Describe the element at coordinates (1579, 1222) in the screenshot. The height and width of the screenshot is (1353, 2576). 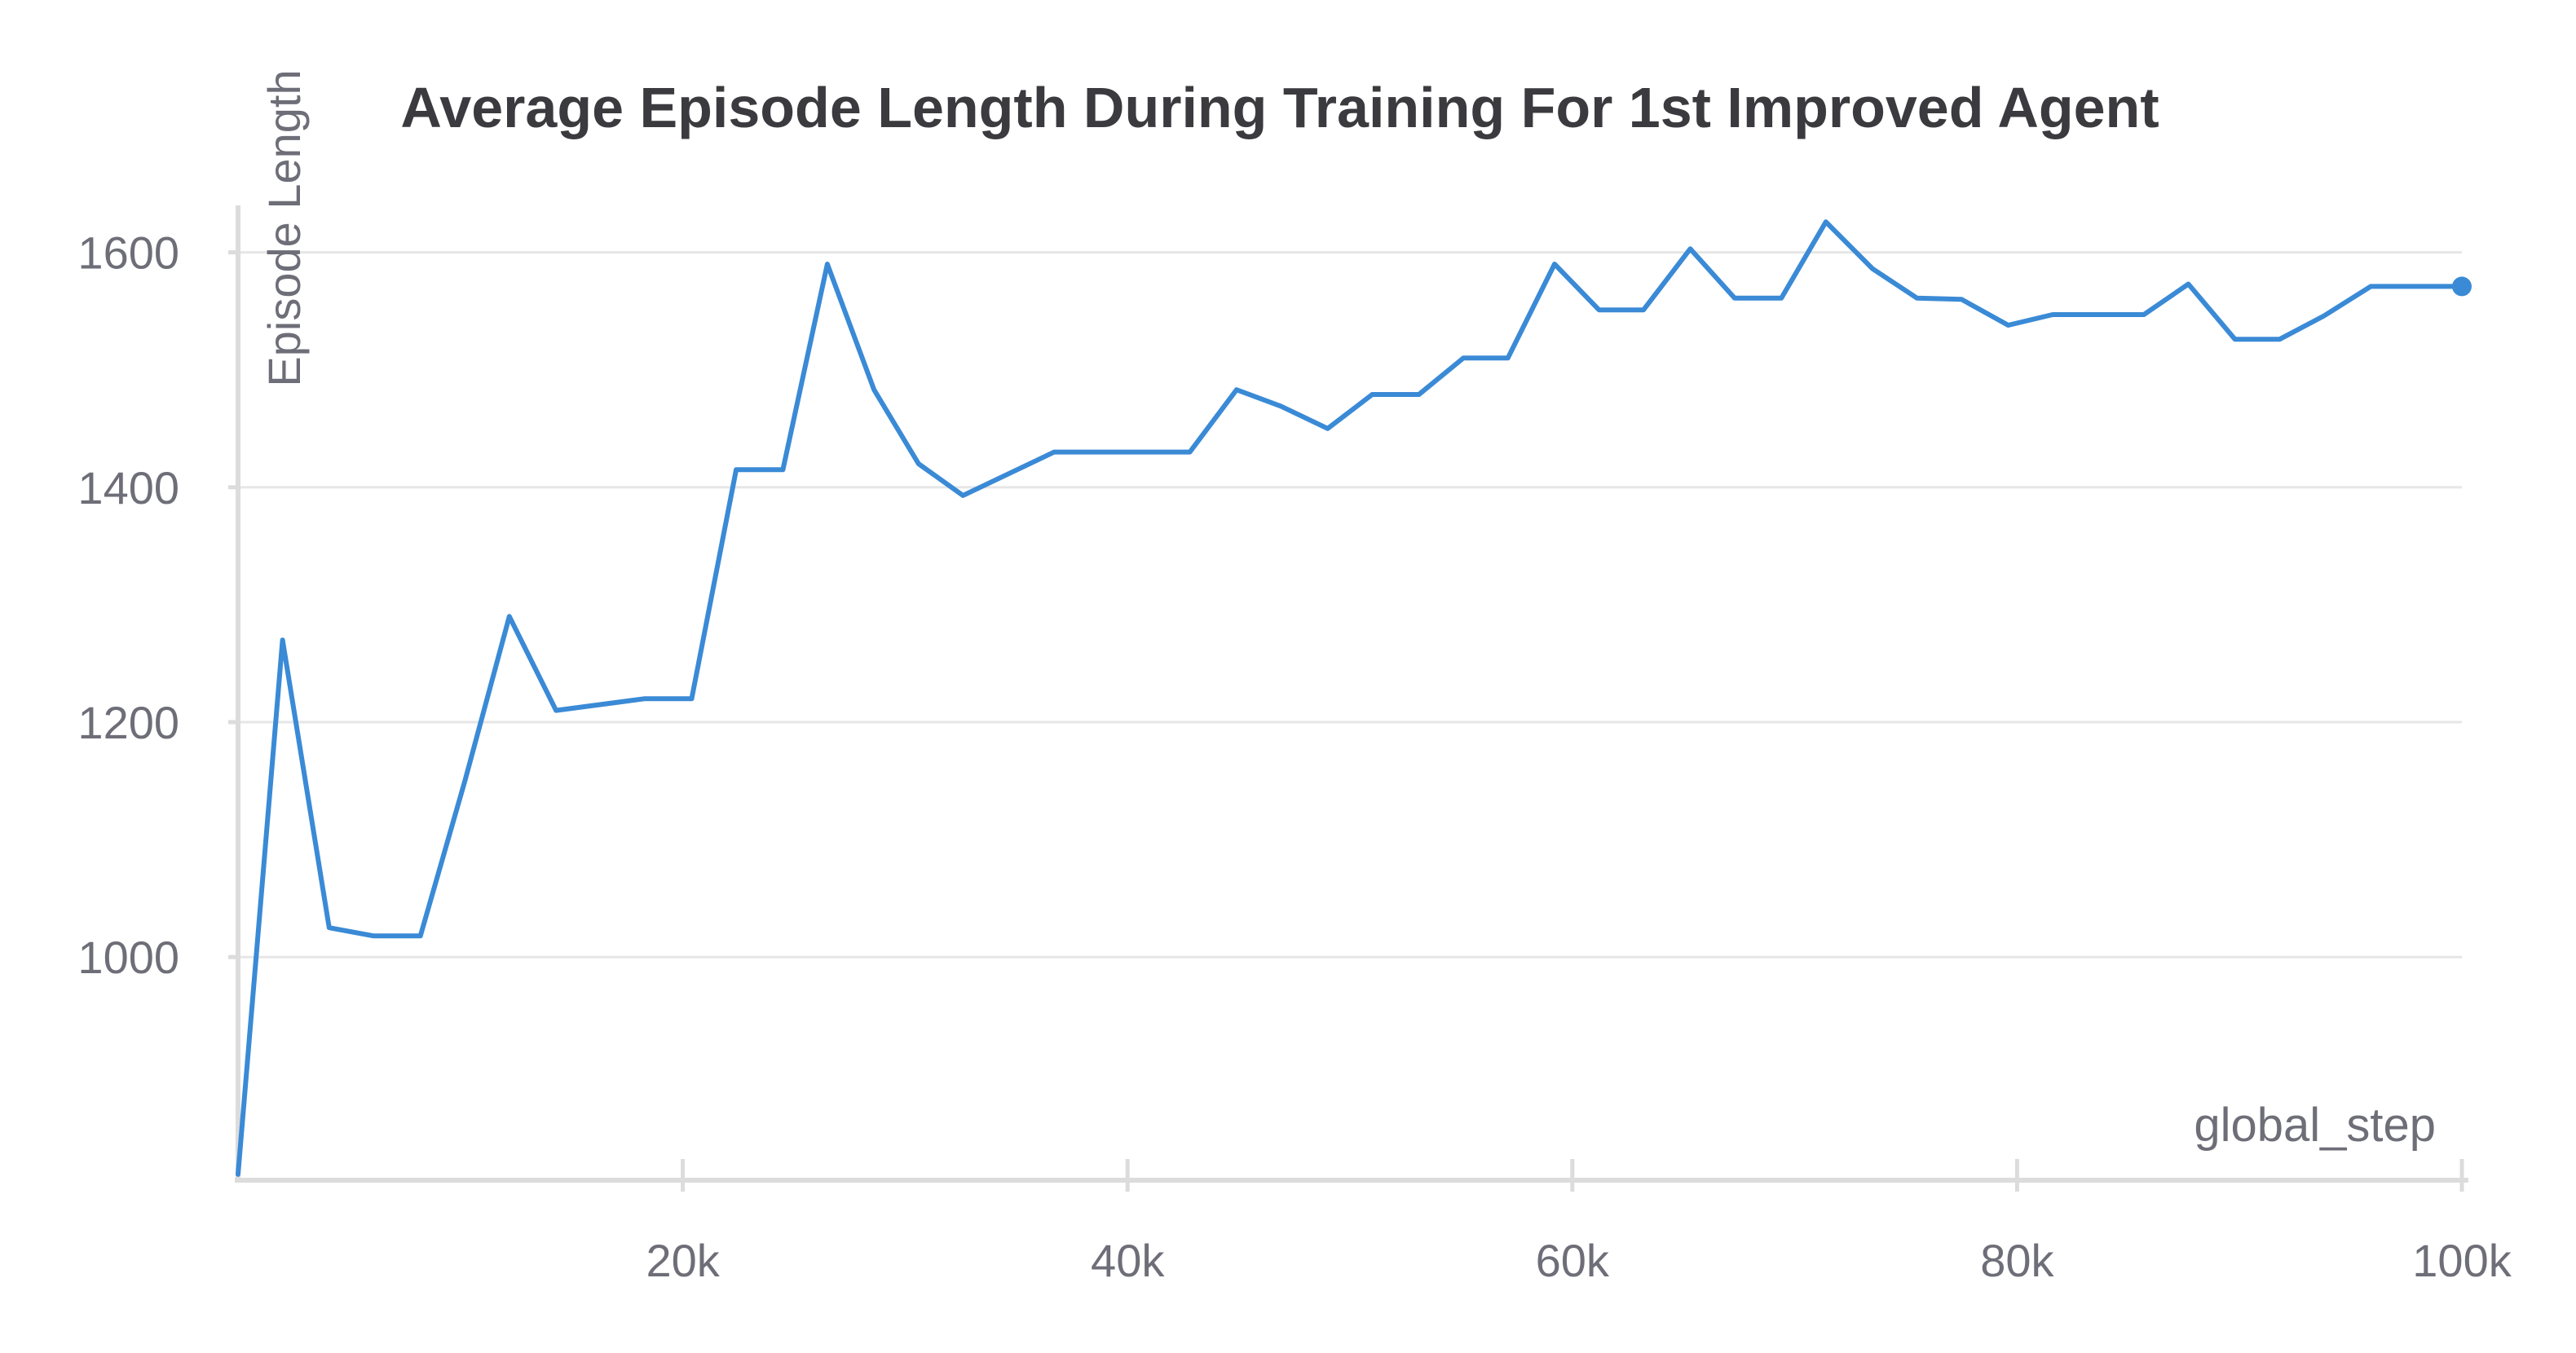
I see `x-axis-ticks: 20k 40k 60k 80k 100k` at that location.